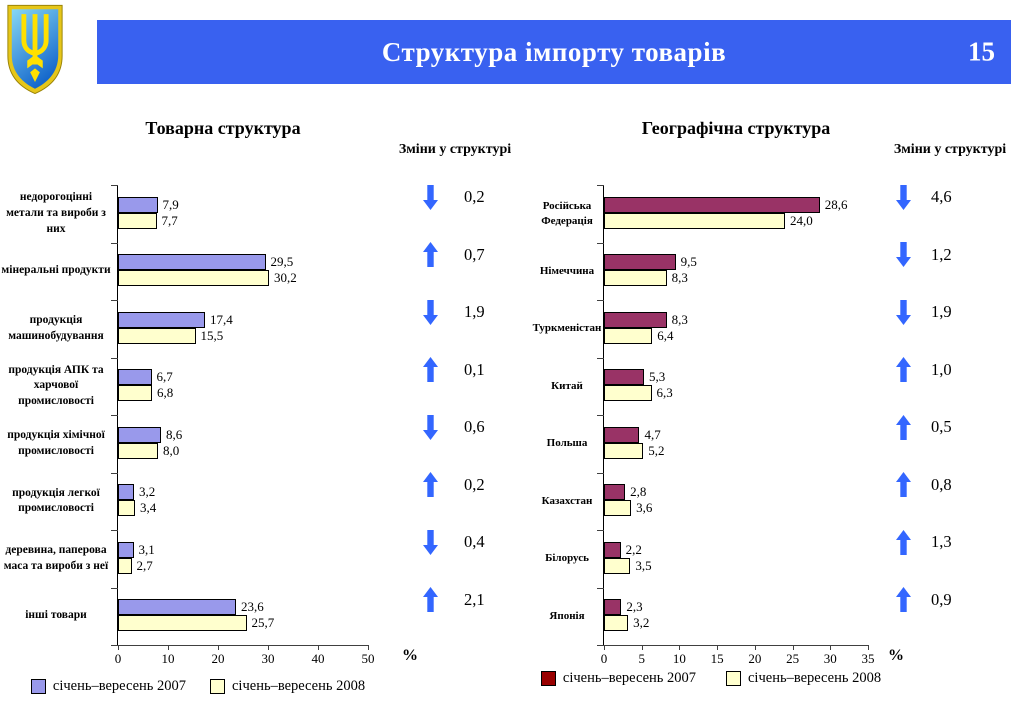 The image size is (1011, 704). Describe the element at coordinates (941, 254) in the screenshot. I see `change-value: 1,2` at that location.